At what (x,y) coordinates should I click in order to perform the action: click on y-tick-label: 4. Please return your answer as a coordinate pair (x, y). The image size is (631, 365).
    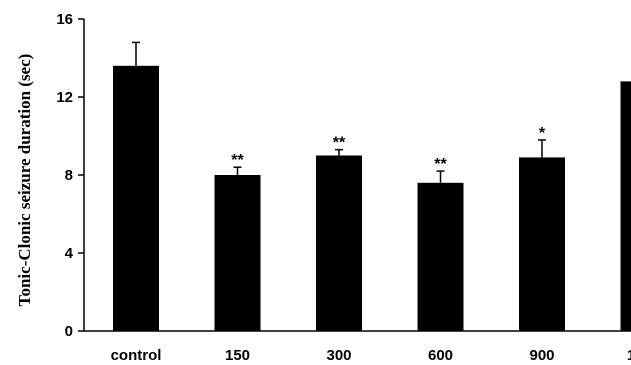
    Looking at the image, I should click on (69, 253).